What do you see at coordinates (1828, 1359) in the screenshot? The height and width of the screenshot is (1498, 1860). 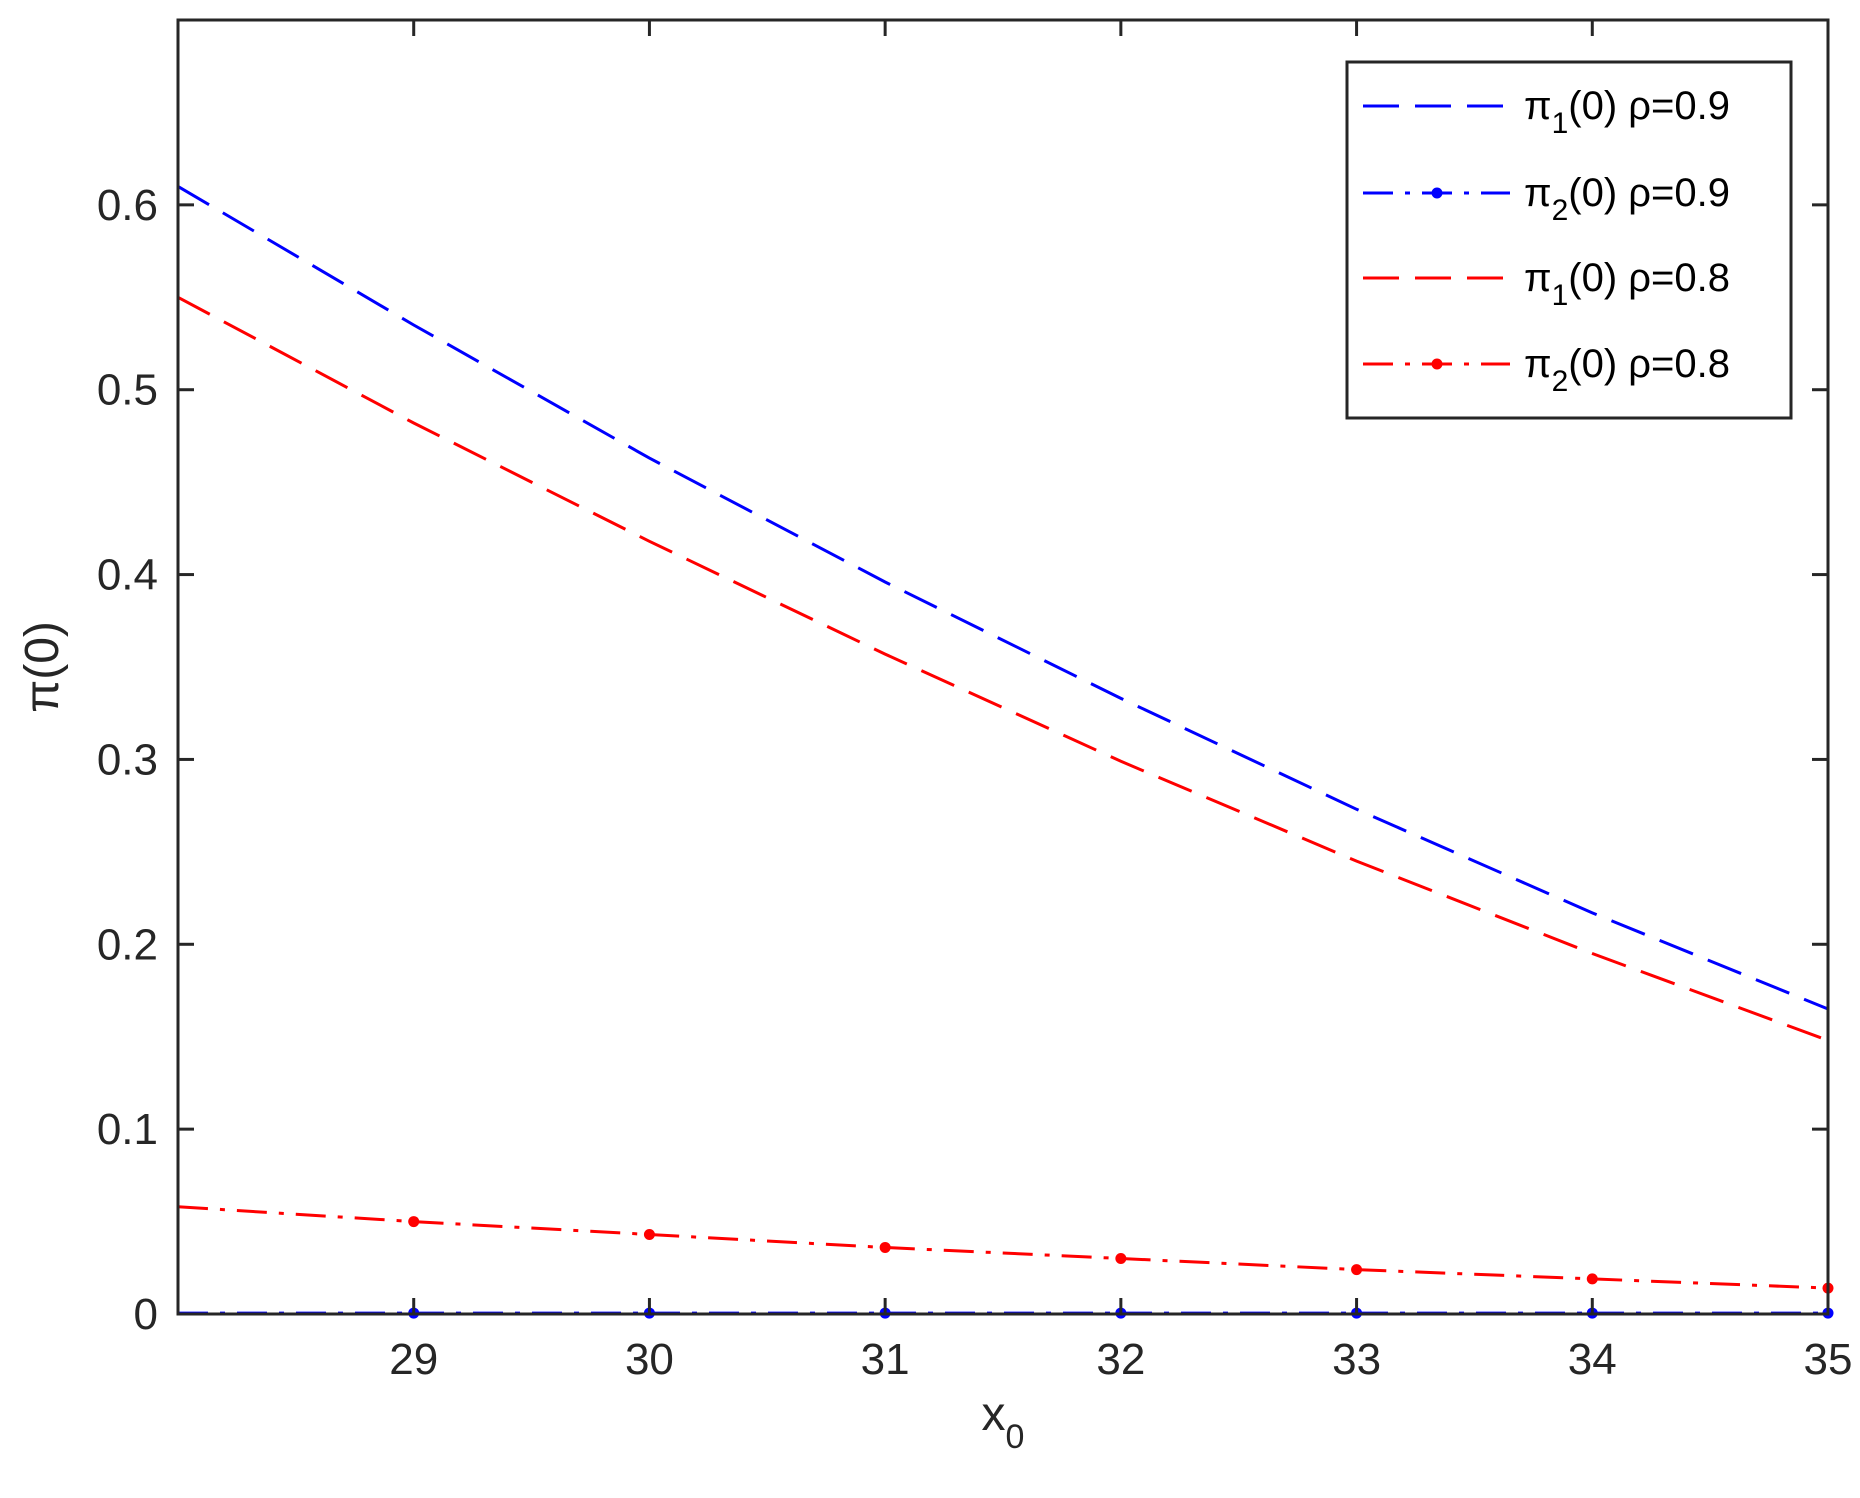 I see `x-tick-label: 35` at bounding box center [1828, 1359].